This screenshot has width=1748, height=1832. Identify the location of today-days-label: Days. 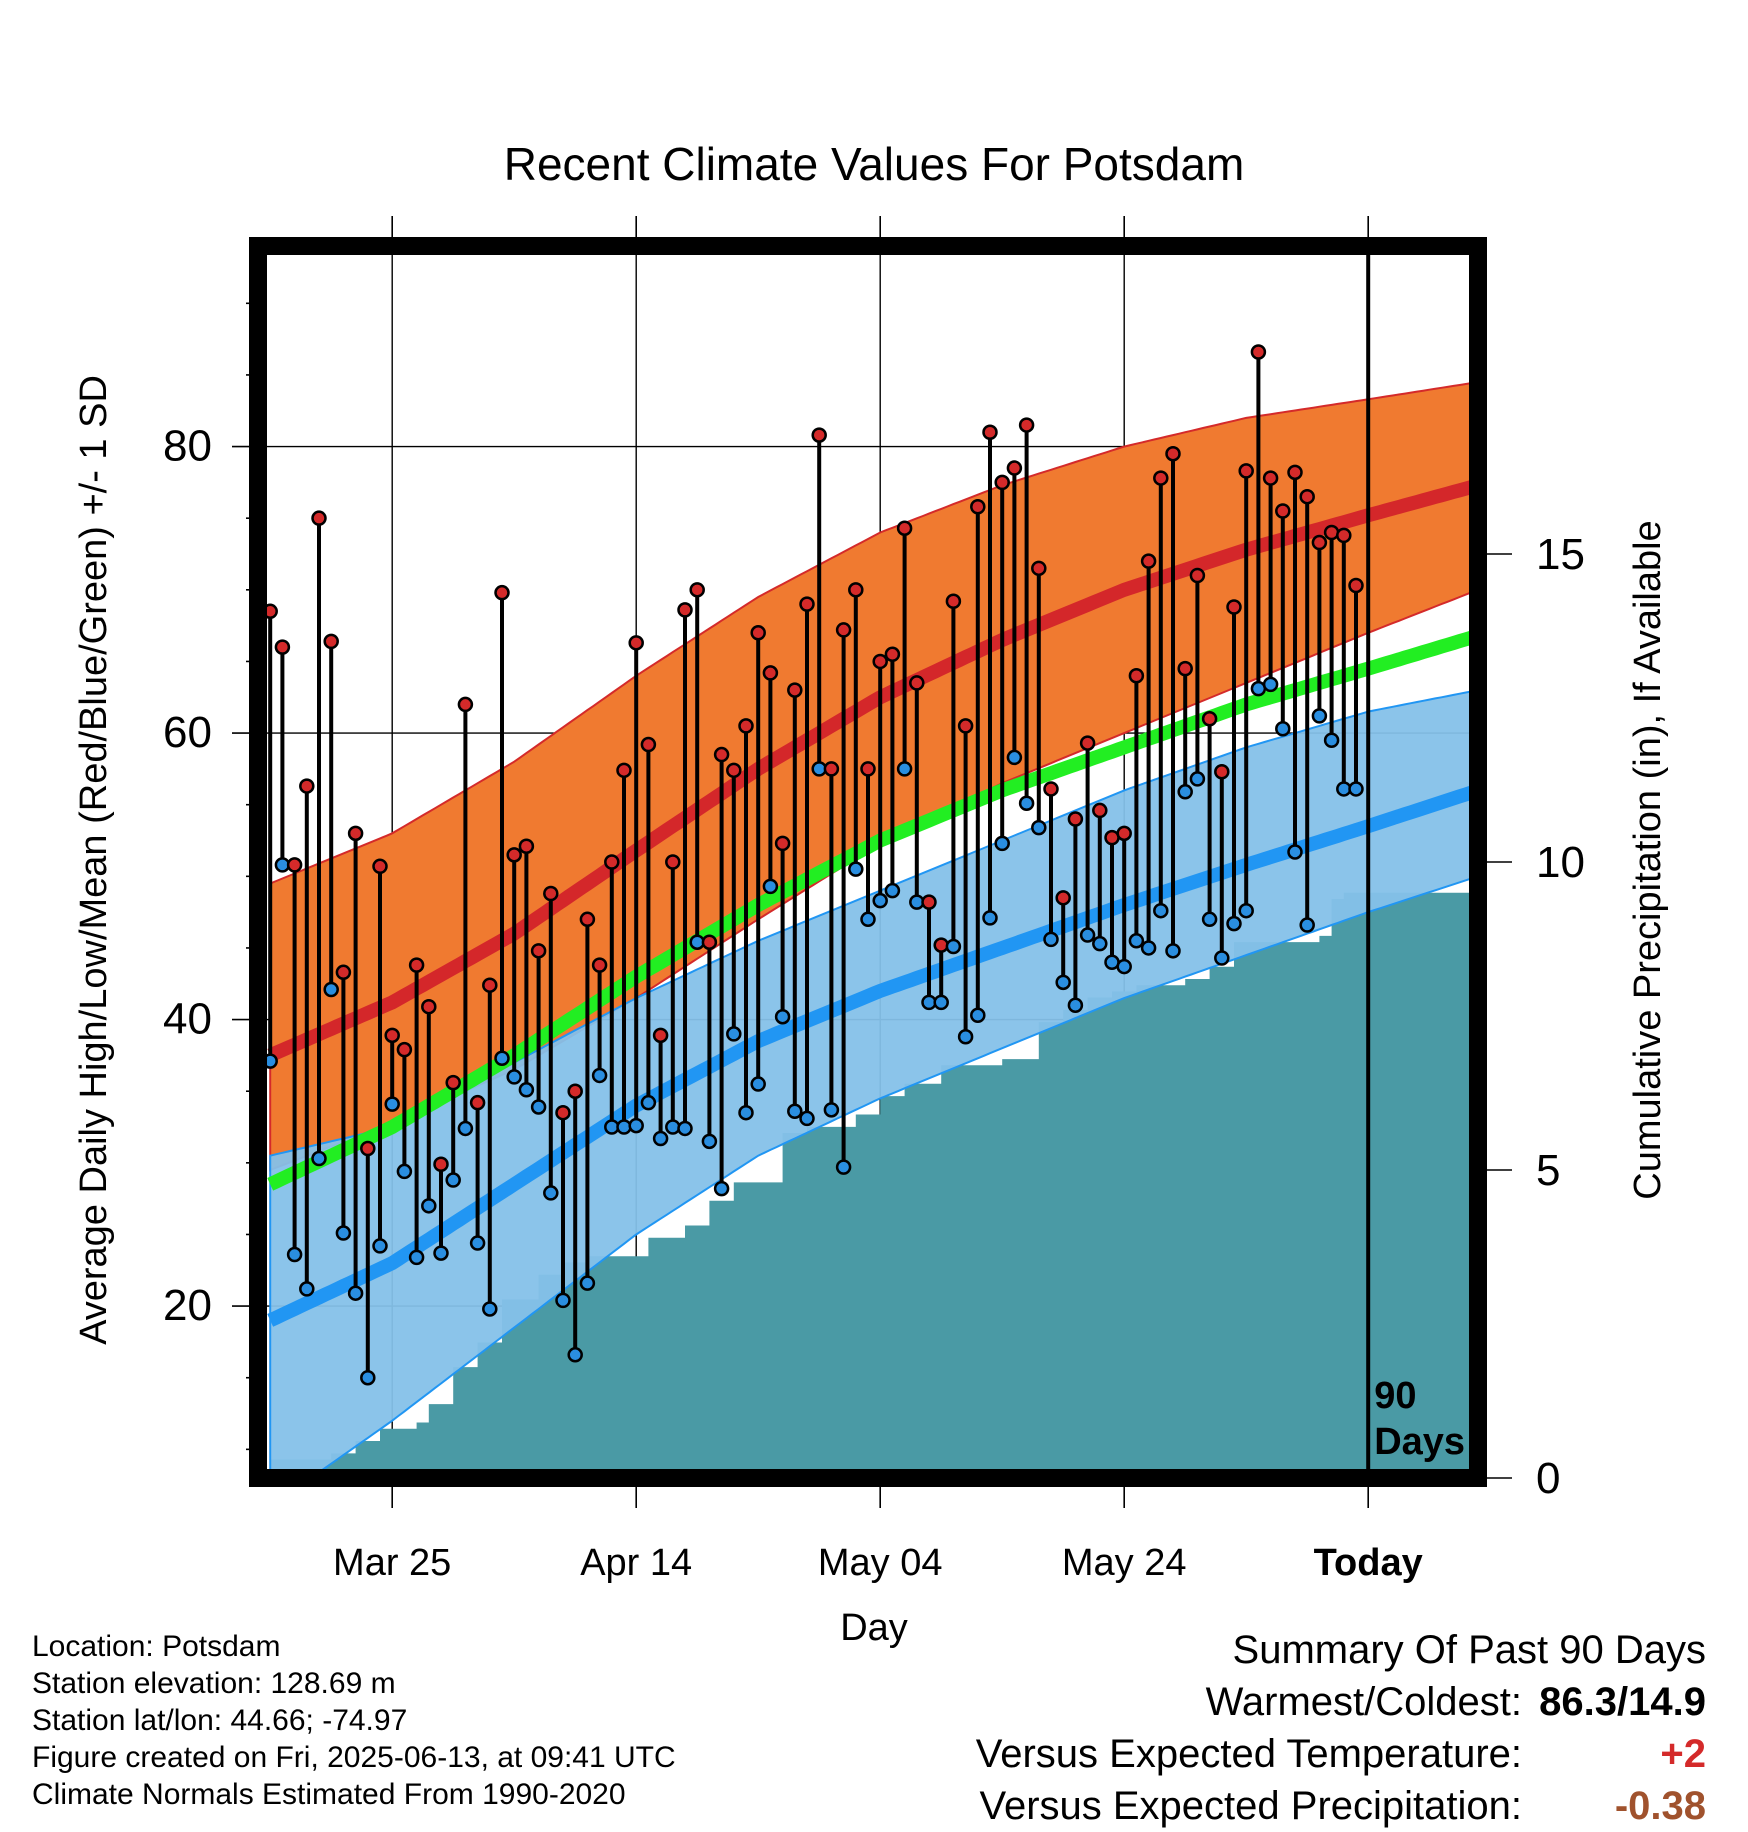
(1419, 1442).